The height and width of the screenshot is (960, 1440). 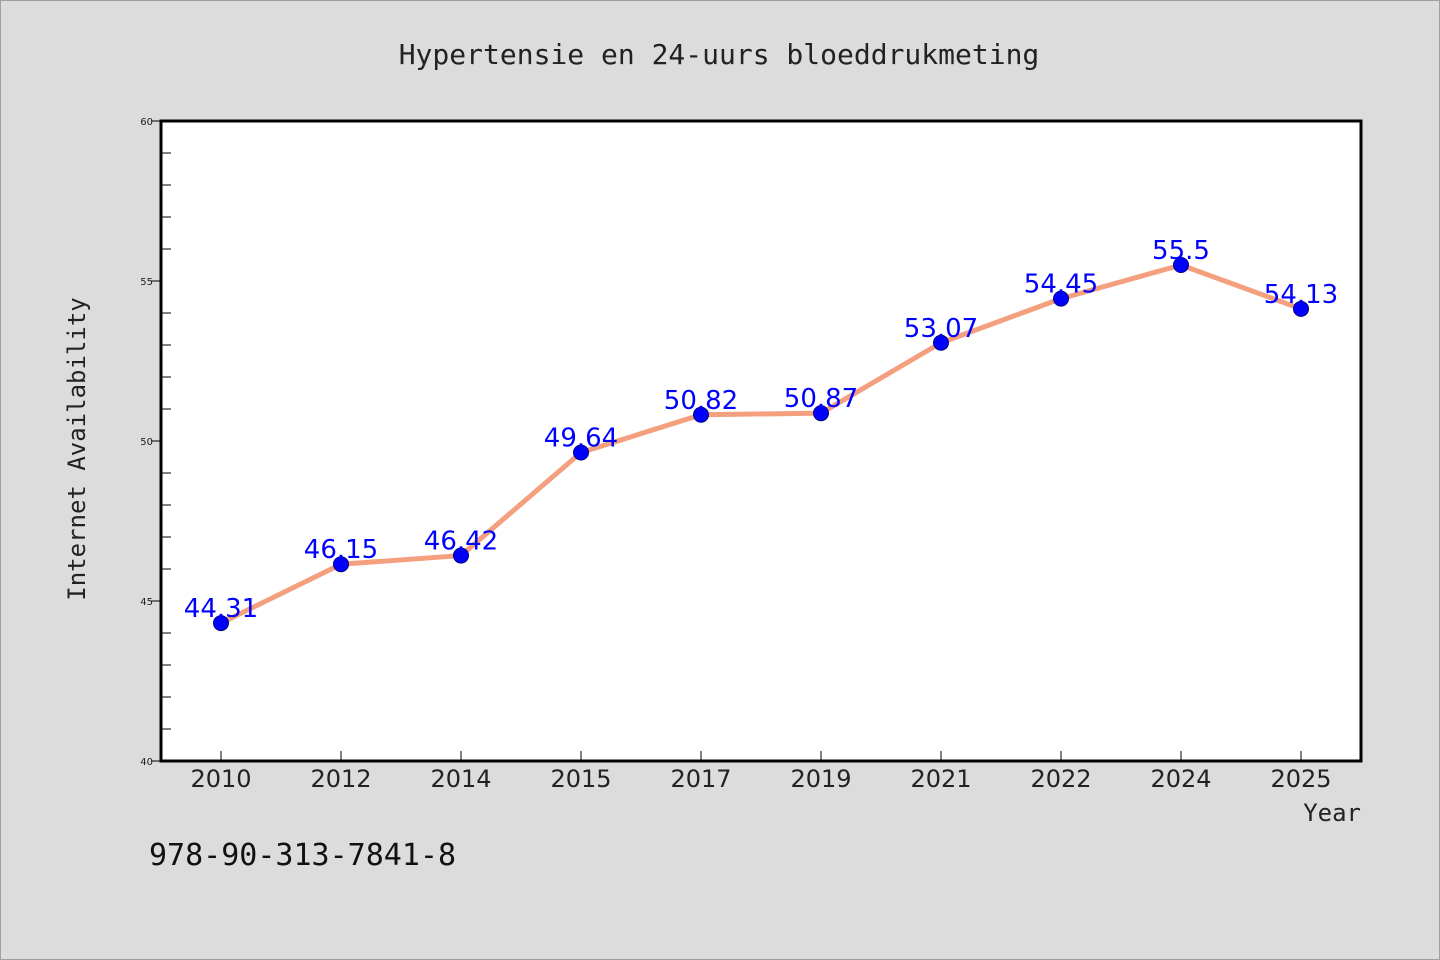 What do you see at coordinates (1181, 251) in the screenshot?
I see `data-label: 55.5` at bounding box center [1181, 251].